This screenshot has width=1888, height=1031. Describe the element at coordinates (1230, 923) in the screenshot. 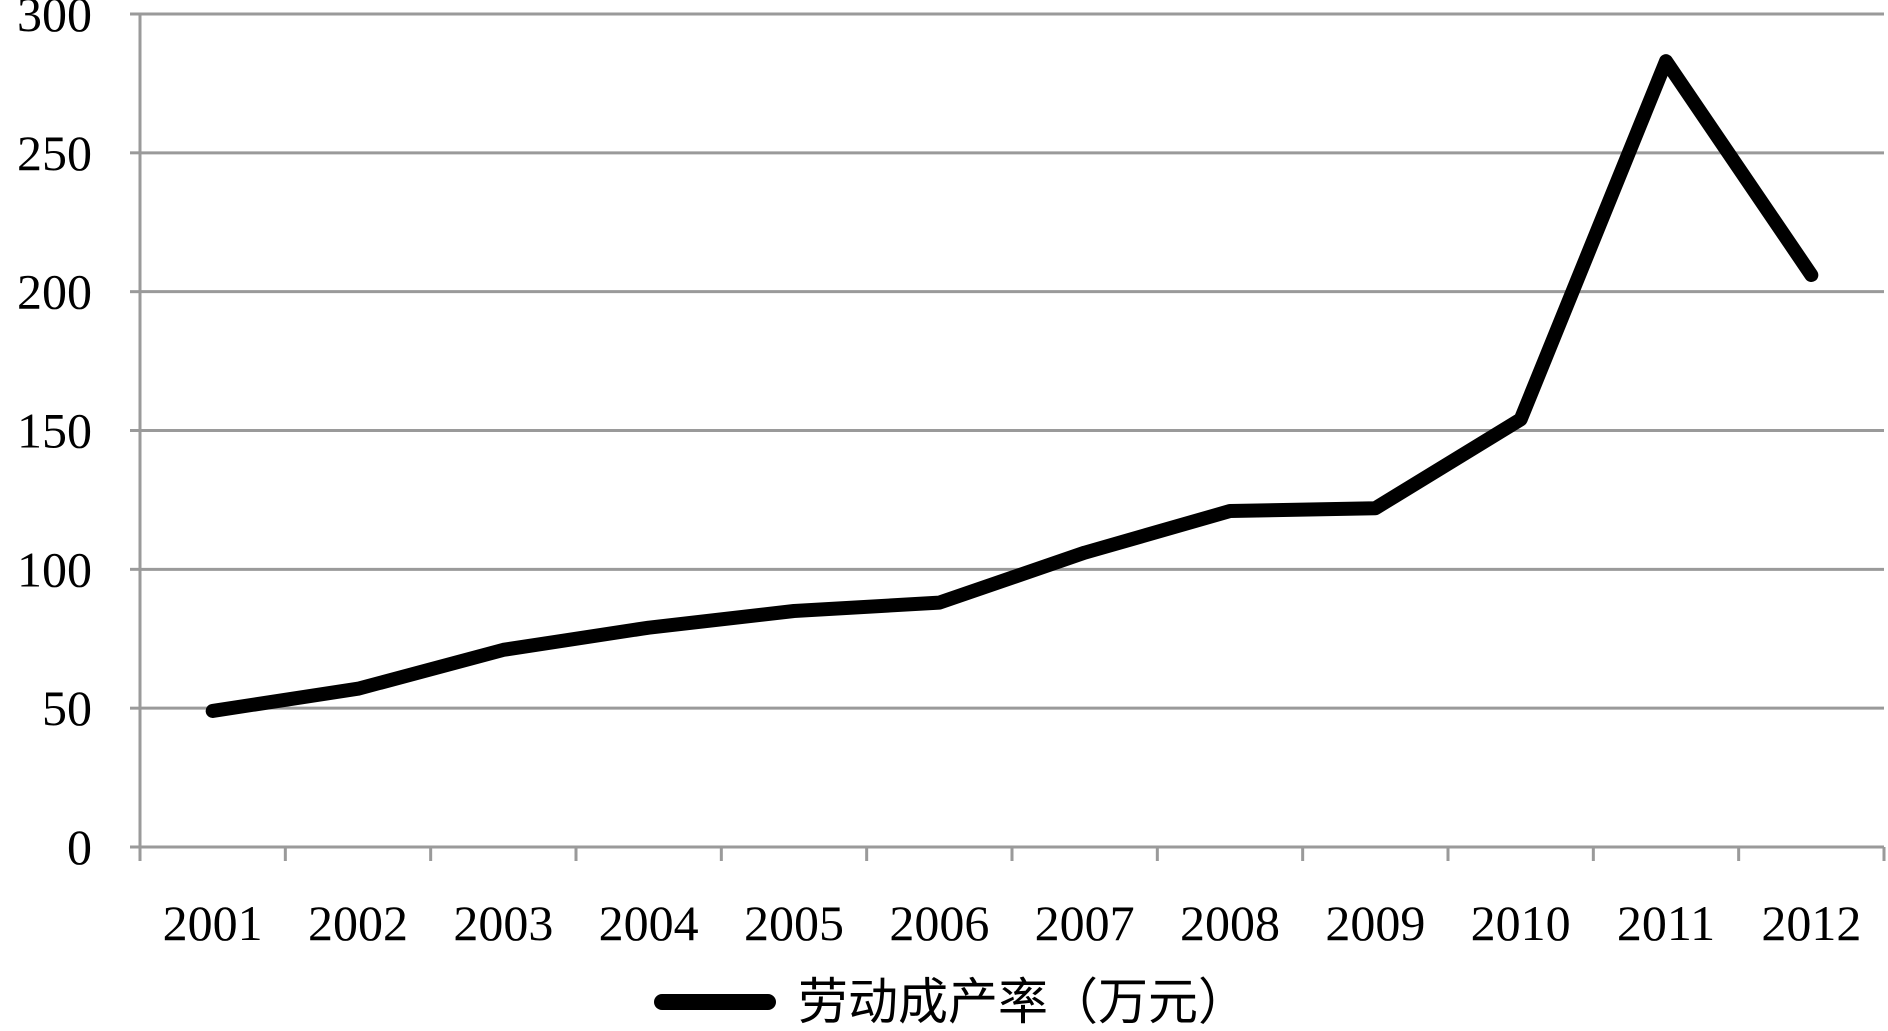

I see `x-tick-label-2008: 2008` at that location.